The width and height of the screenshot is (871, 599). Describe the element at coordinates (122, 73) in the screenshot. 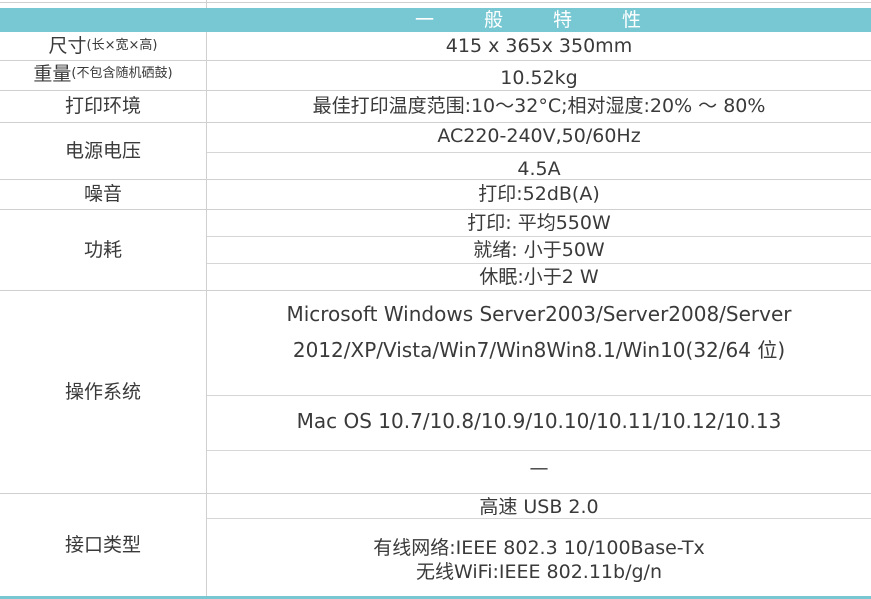

I see `label-note: (不包含随机硒鼓)` at that location.